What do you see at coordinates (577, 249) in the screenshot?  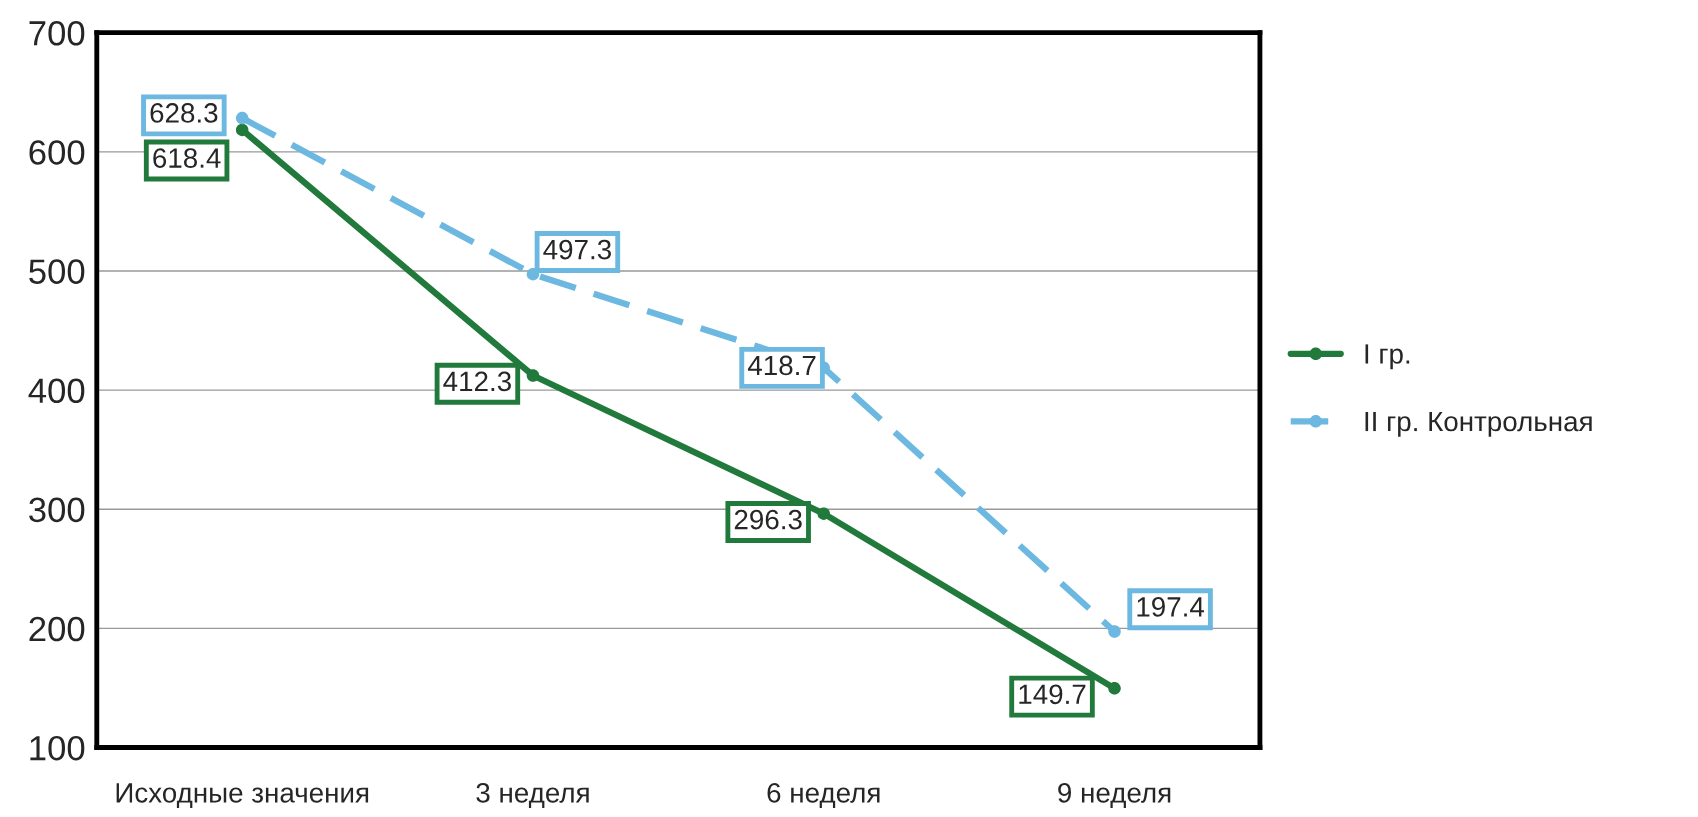 I see `data-label: 497.3` at bounding box center [577, 249].